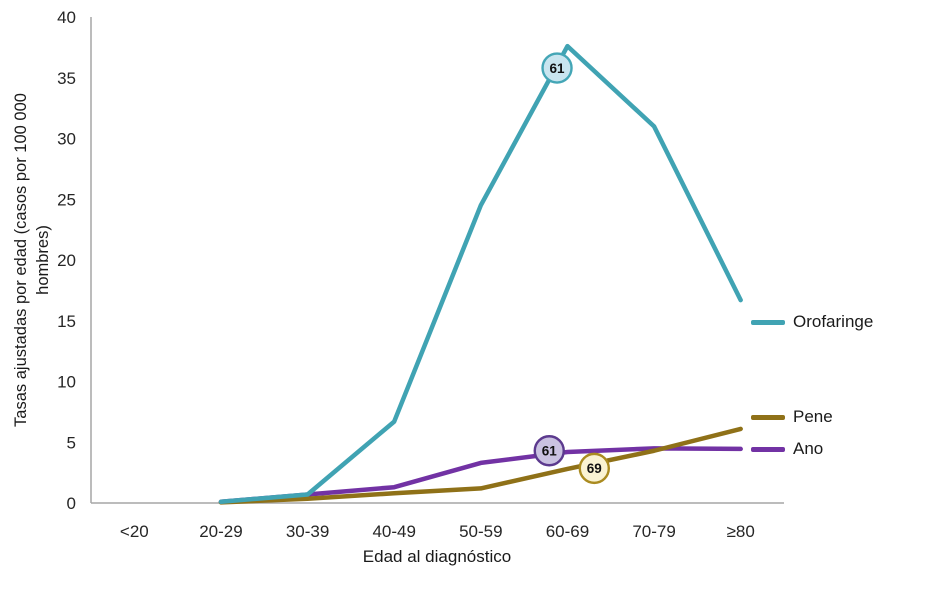  I want to click on annotation-circle-ano, so click(549, 451).